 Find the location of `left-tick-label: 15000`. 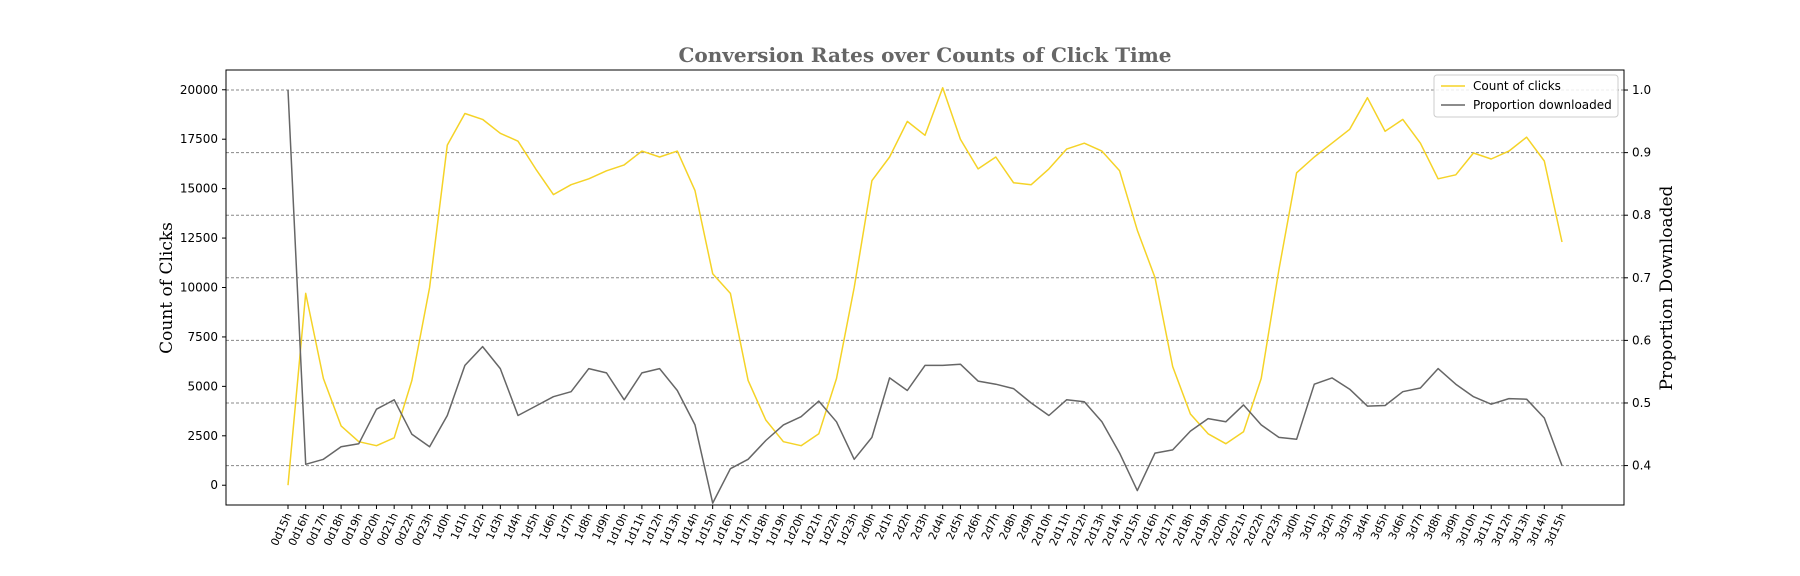

left-tick-label: 15000 is located at coordinates (199, 189).